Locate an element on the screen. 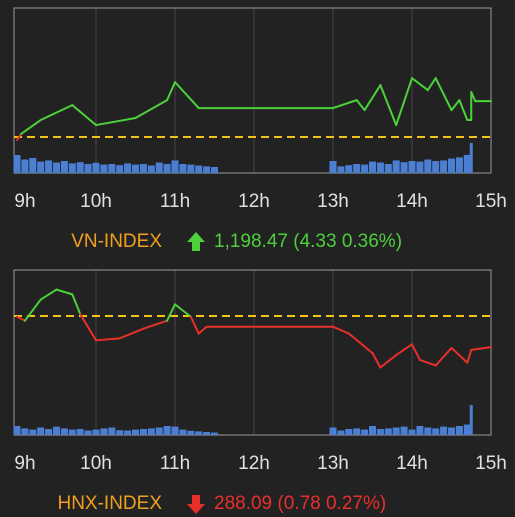  index-name: VN-INDEX is located at coordinates (116, 241).